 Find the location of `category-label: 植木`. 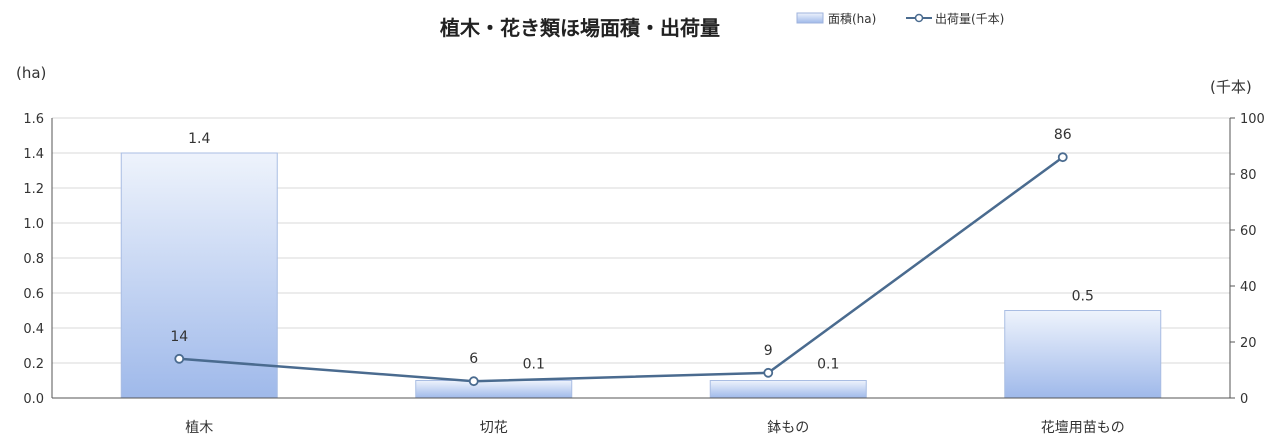

category-label: 植木 is located at coordinates (199, 428).